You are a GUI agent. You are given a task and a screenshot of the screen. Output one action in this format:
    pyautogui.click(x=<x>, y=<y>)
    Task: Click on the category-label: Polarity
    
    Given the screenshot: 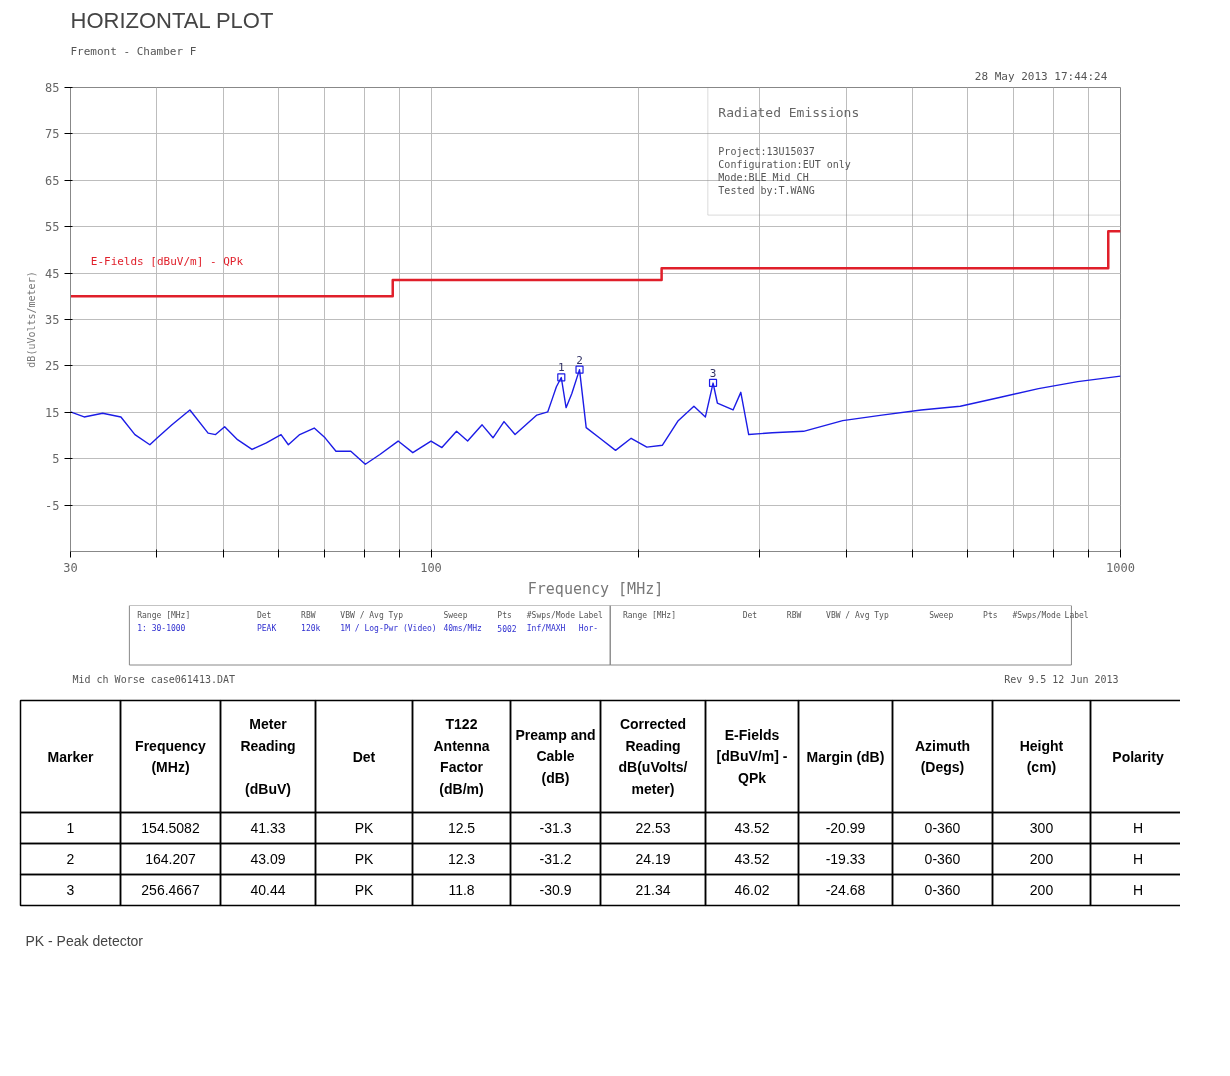 What is the action you would take?
    pyautogui.click(x=1138, y=756)
    